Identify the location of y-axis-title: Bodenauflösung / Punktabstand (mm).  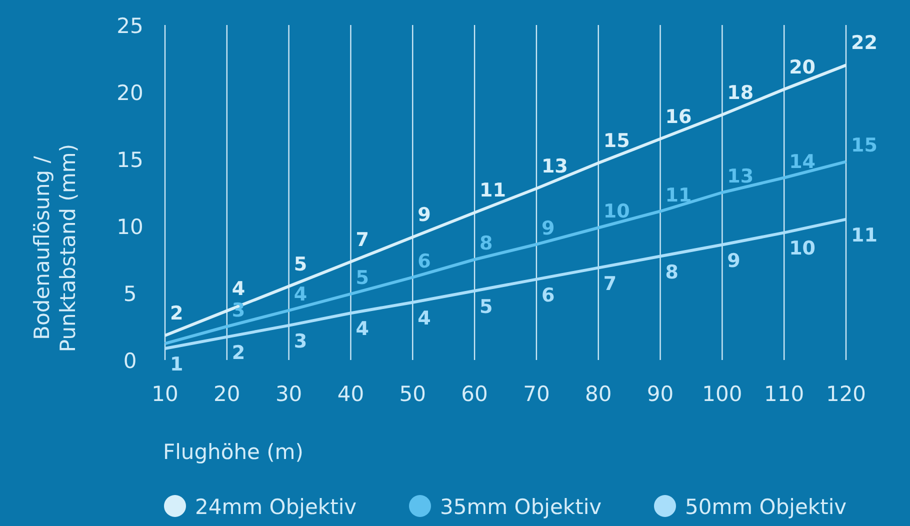
(55, 248).